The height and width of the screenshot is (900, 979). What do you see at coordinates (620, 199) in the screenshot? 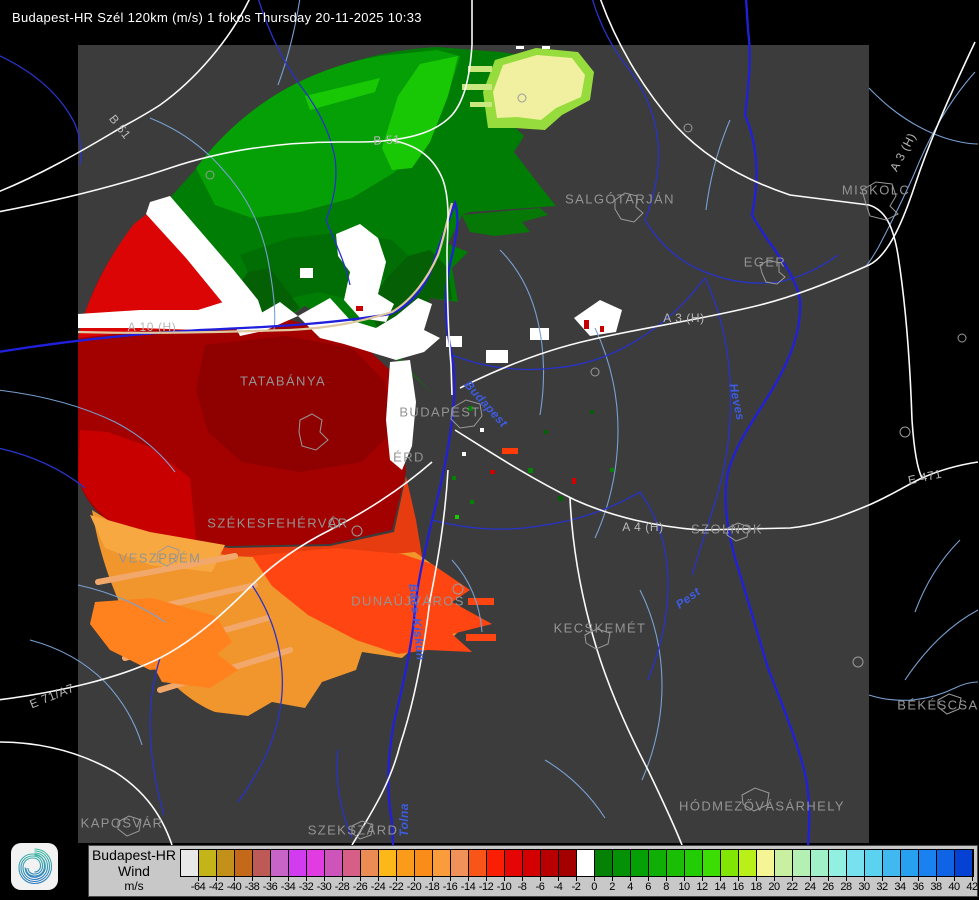
I see `city-label: SALGÓTARJÁN` at bounding box center [620, 199].